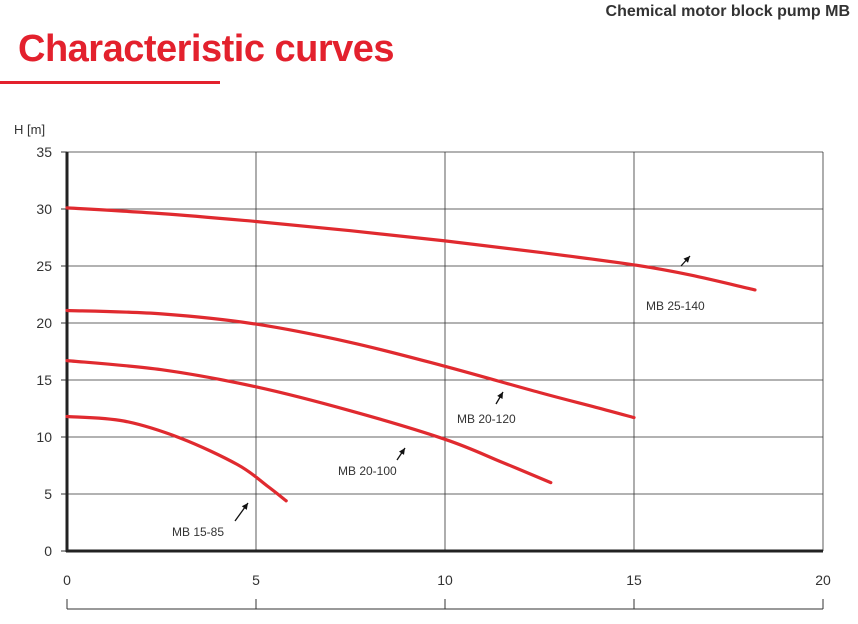  What do you see at coordinates (823, 580) in the screenshot?
I see `x-tick-label: 20` at bounding box center [823, 580].